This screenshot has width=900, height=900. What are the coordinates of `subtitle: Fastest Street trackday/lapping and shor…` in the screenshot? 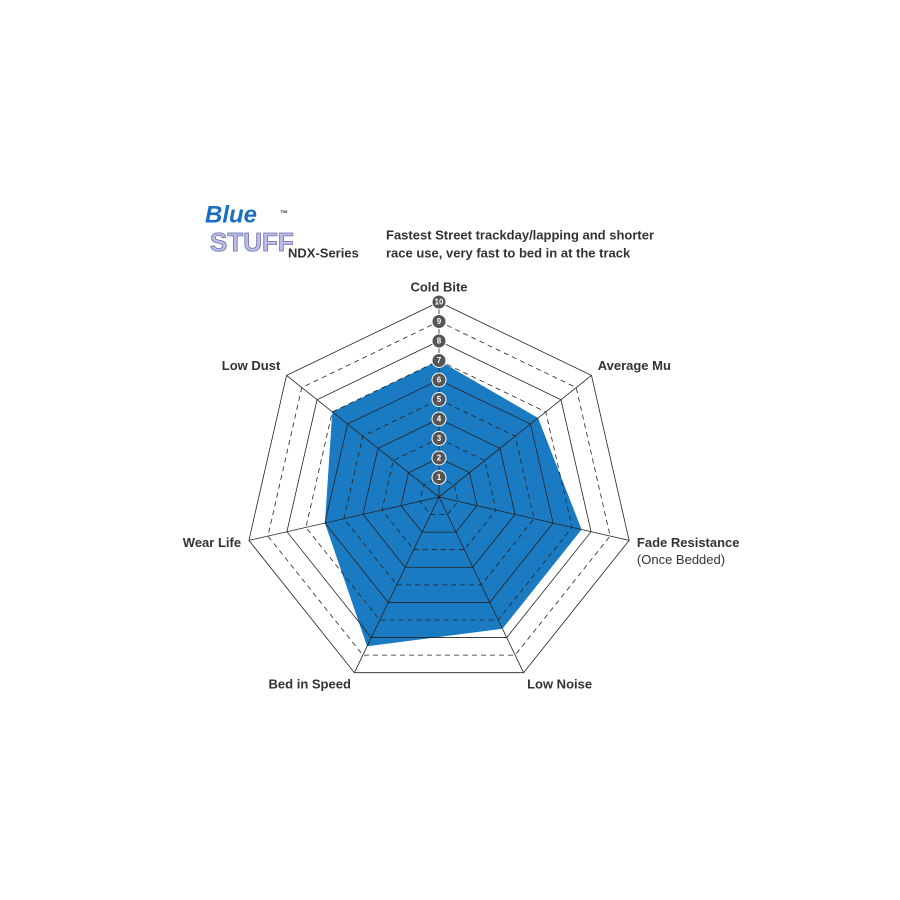 It's located at (520, 234).